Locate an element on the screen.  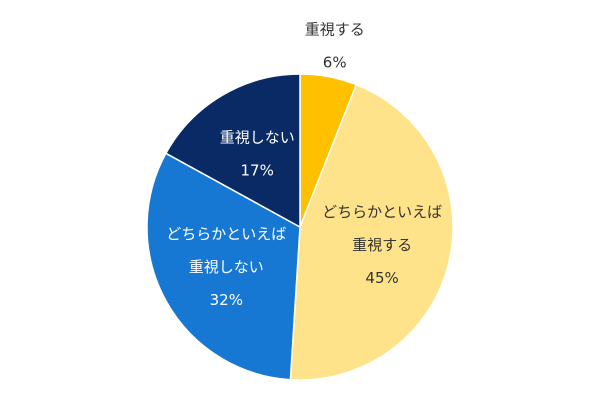
pie-slice-3-value-label: 17% is located at coordinates (257, 171).